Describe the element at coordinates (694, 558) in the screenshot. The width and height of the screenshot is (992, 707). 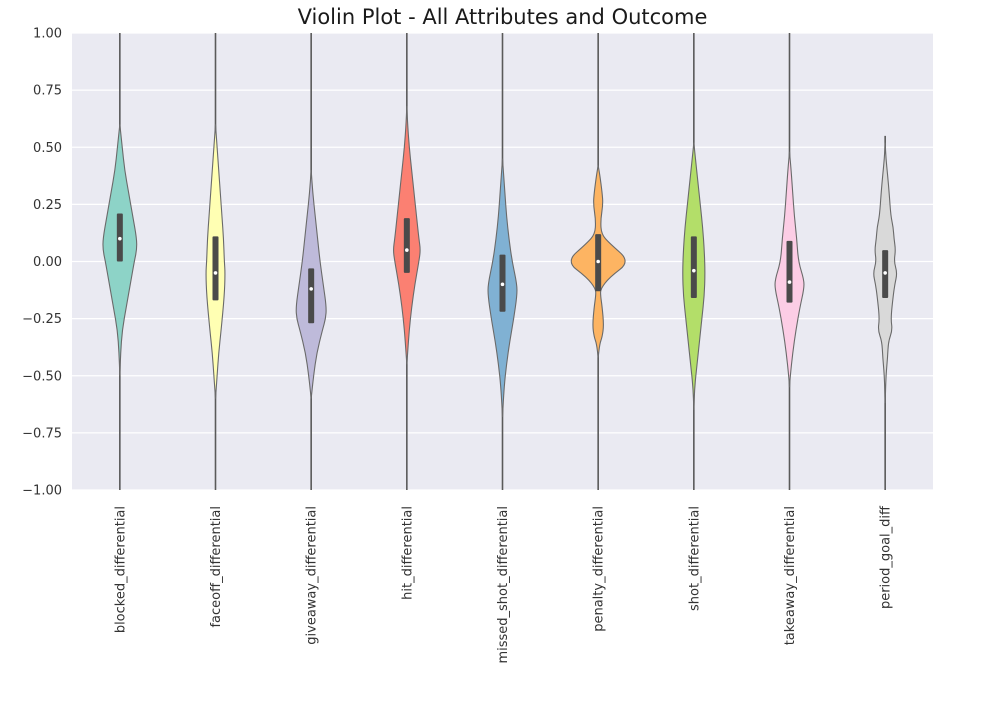
I see `x-tick-label: shot_differential` at that location.